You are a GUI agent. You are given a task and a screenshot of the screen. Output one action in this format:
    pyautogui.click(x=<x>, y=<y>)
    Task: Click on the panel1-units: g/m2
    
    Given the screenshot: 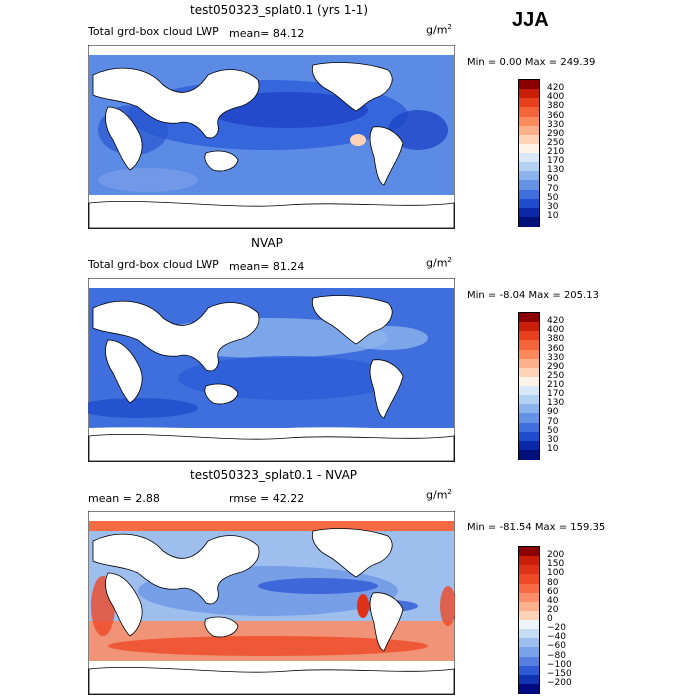 What is the action you would take?
    pyautogui.click(x=439, y=30)
    